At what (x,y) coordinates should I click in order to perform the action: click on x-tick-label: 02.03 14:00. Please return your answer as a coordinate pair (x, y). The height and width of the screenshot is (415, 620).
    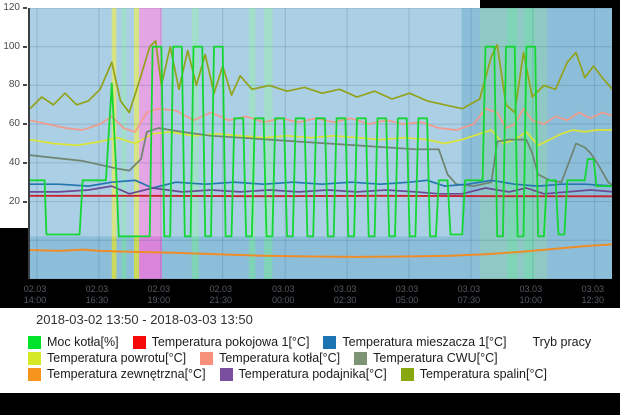
    Looking at the image, I should click on (35, 294).